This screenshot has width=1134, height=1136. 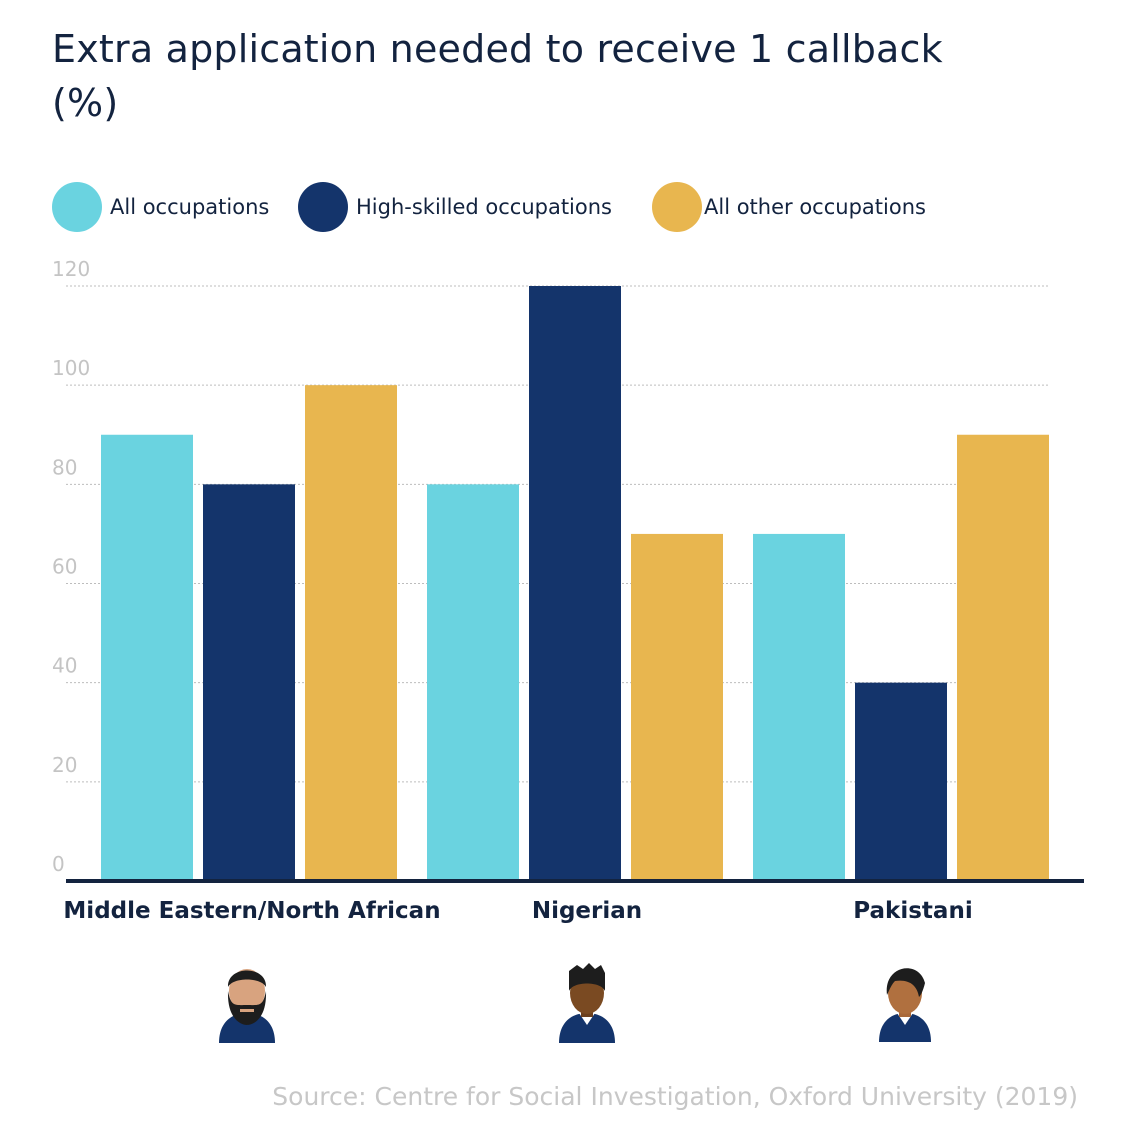 I want to click on y-tick-label: 0, so click(x=58, y=864).